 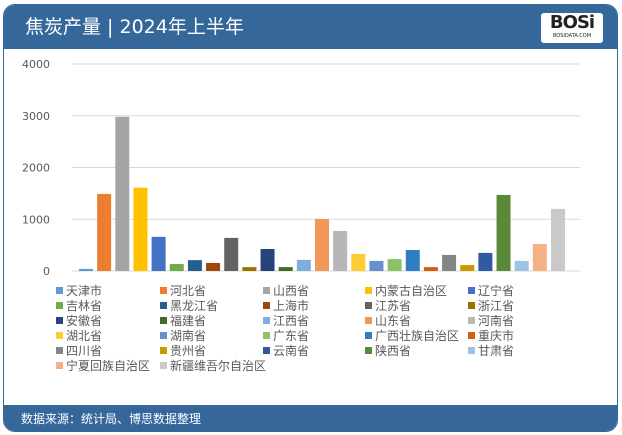 I want to click on legend-item: 广东省, so click(x=286, y=336).